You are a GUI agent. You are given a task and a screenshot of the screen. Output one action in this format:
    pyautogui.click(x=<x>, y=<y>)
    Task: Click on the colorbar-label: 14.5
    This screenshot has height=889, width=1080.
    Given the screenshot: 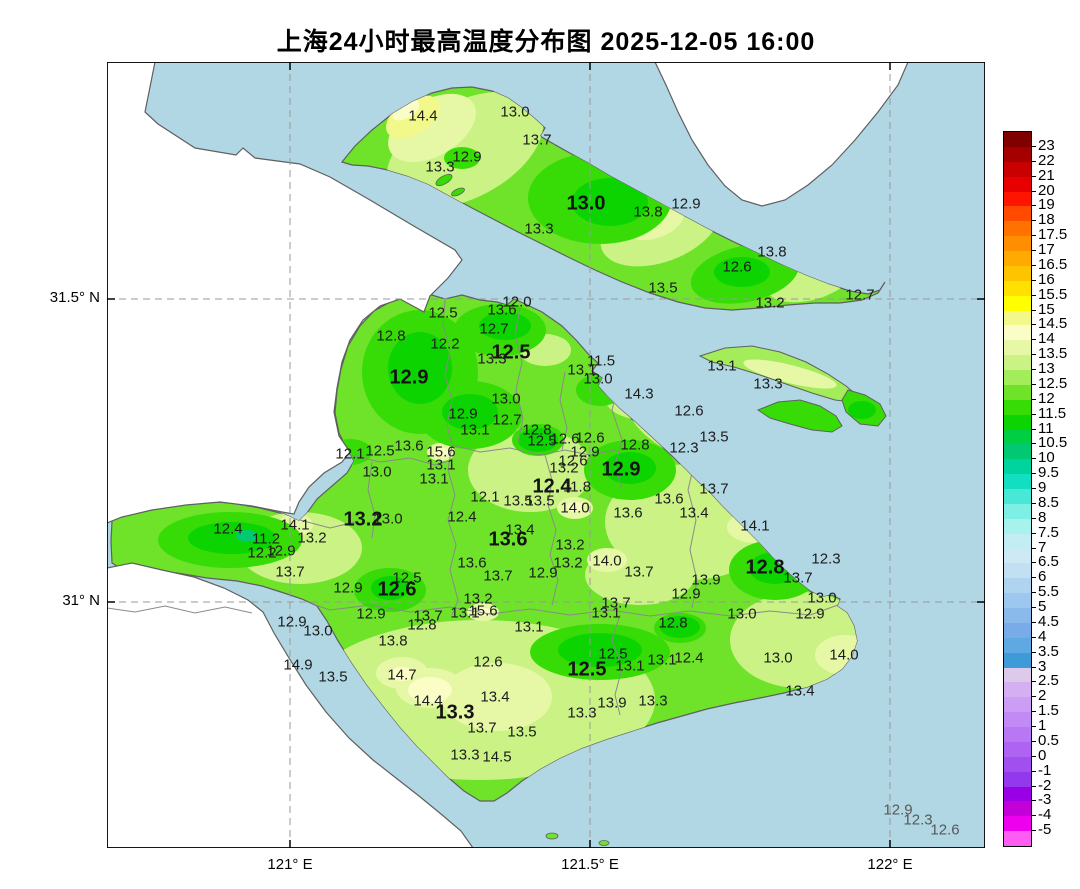 What is the action you would take?
    pyautogui.click(x=1053, y=324)
    